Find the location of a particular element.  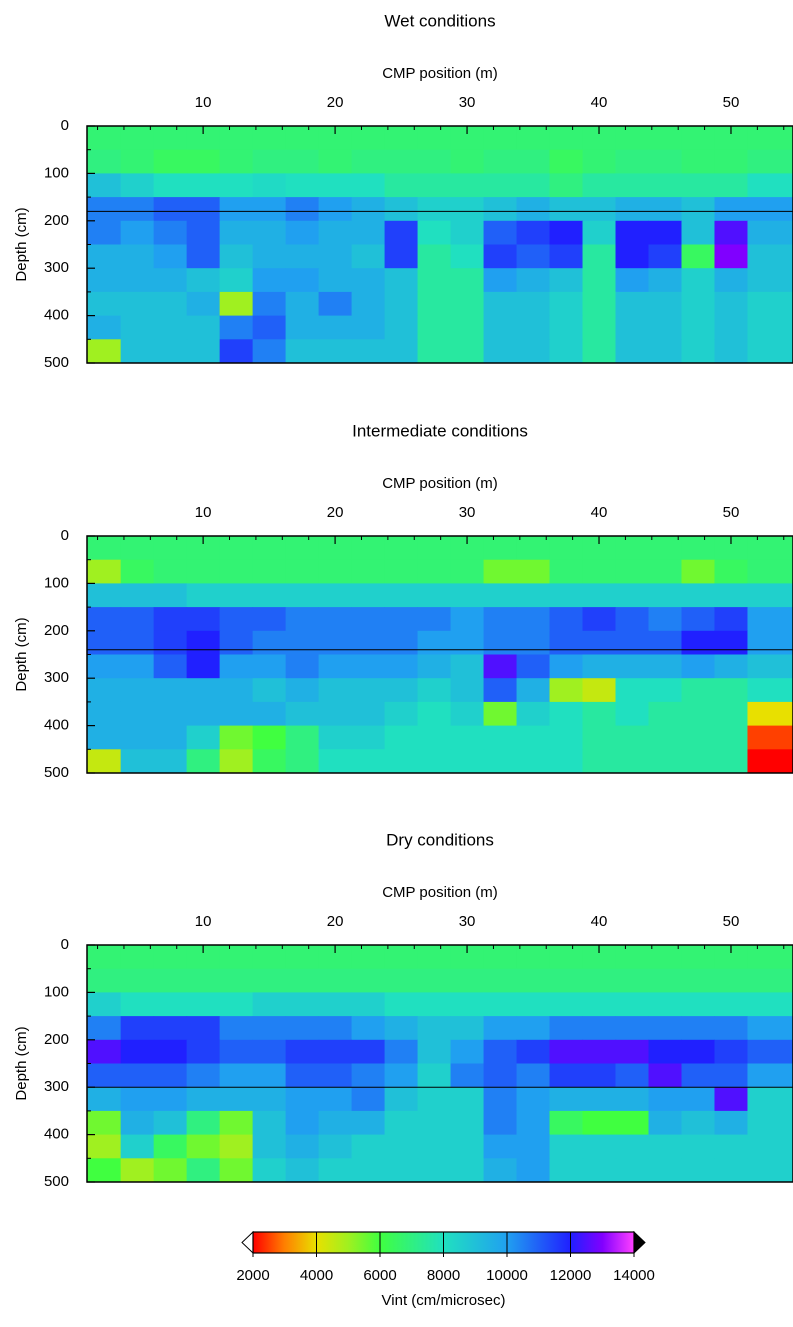

panel-title: Wet conditions is located at coordinates (439, 20).